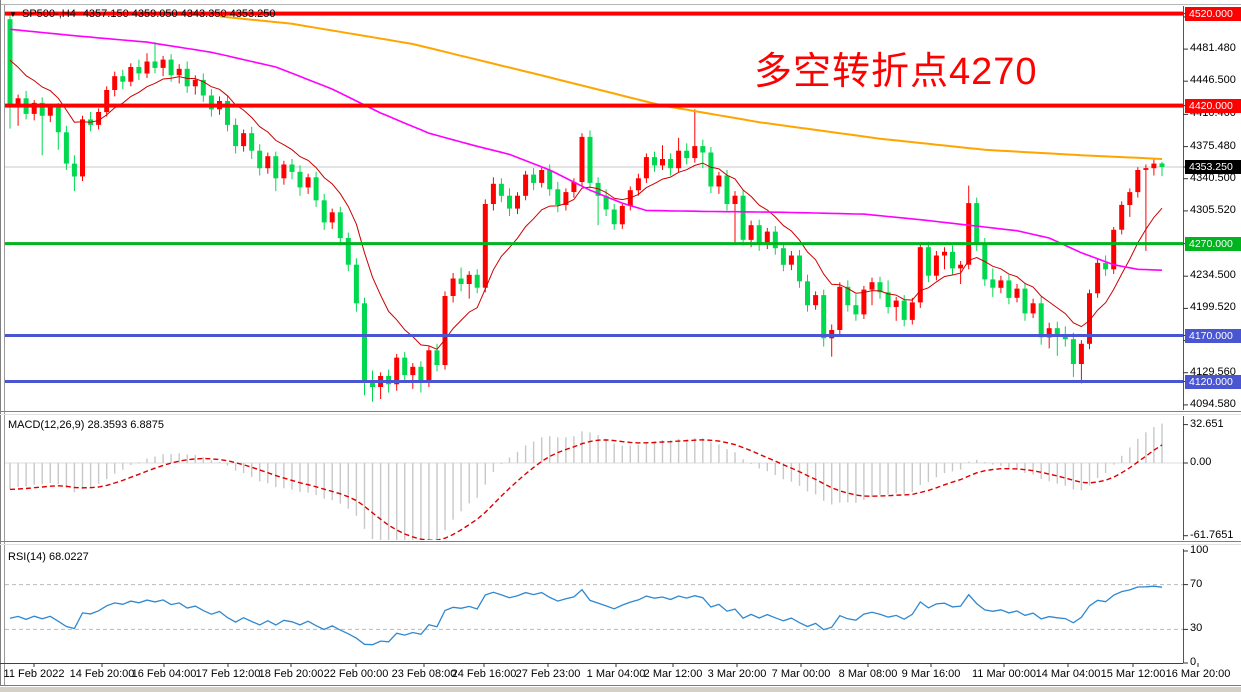 Image resolution: width=1241 pixels, height=692 pixels. What do you see at coordinates (1213, 209) in the screenshot?
I see `price-axis-label: 4305.520` at bounding box center [1213, 209].